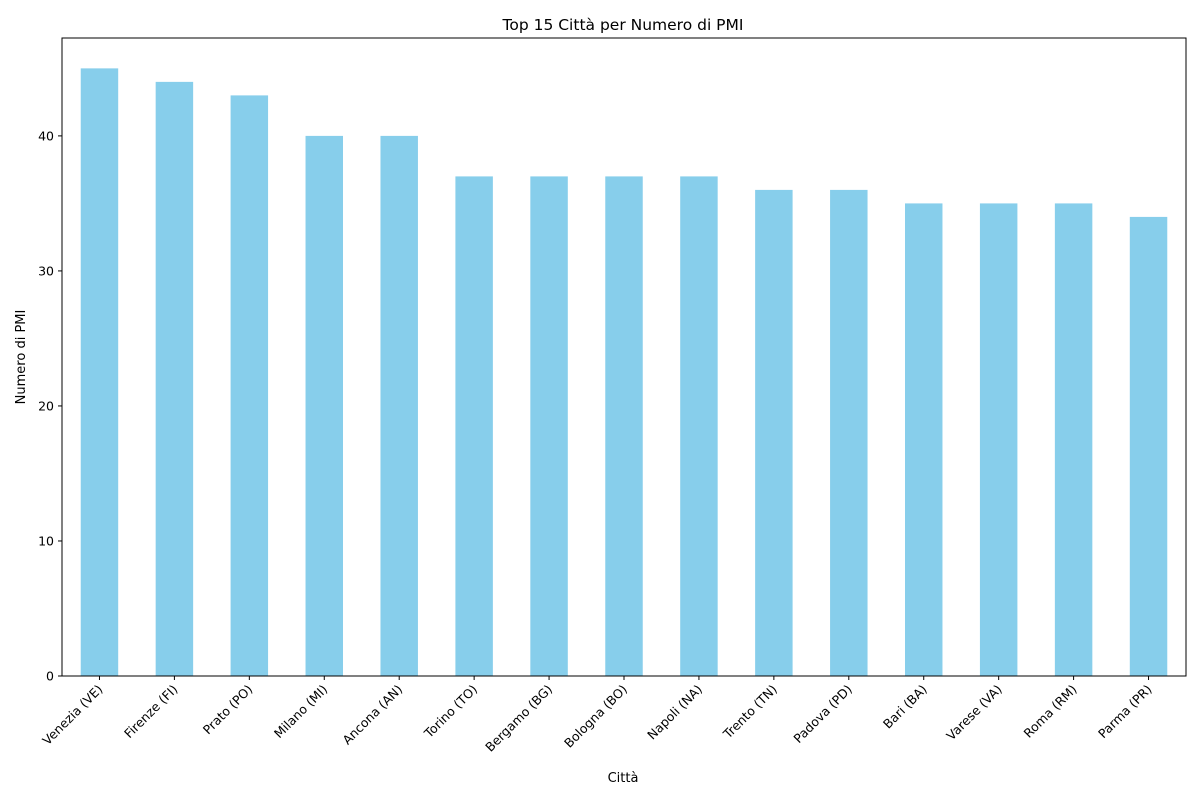 Image resolution: width=1200 pixels, height=800 pixels. Describe the element at coordinates (150, 711) in the screenshot. I see `x-tick-label-1: Firenze (FI)` at that location.